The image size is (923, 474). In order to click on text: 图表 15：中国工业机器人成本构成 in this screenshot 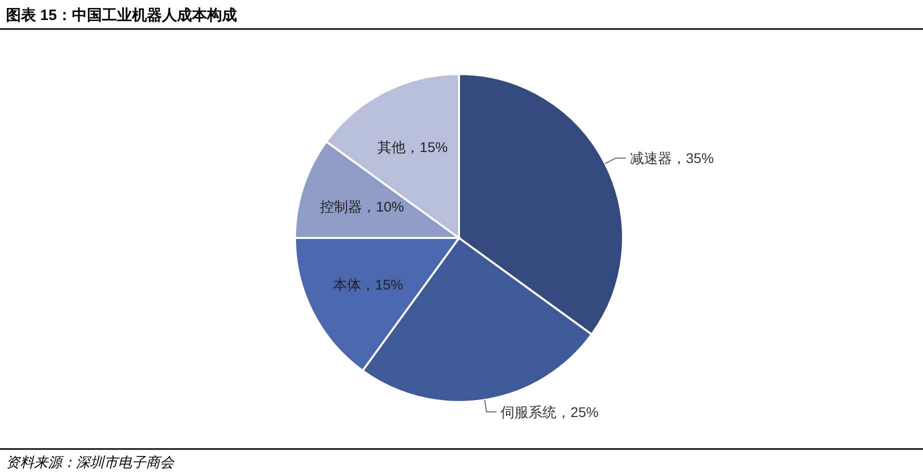, I will do `click(121, 15)`.